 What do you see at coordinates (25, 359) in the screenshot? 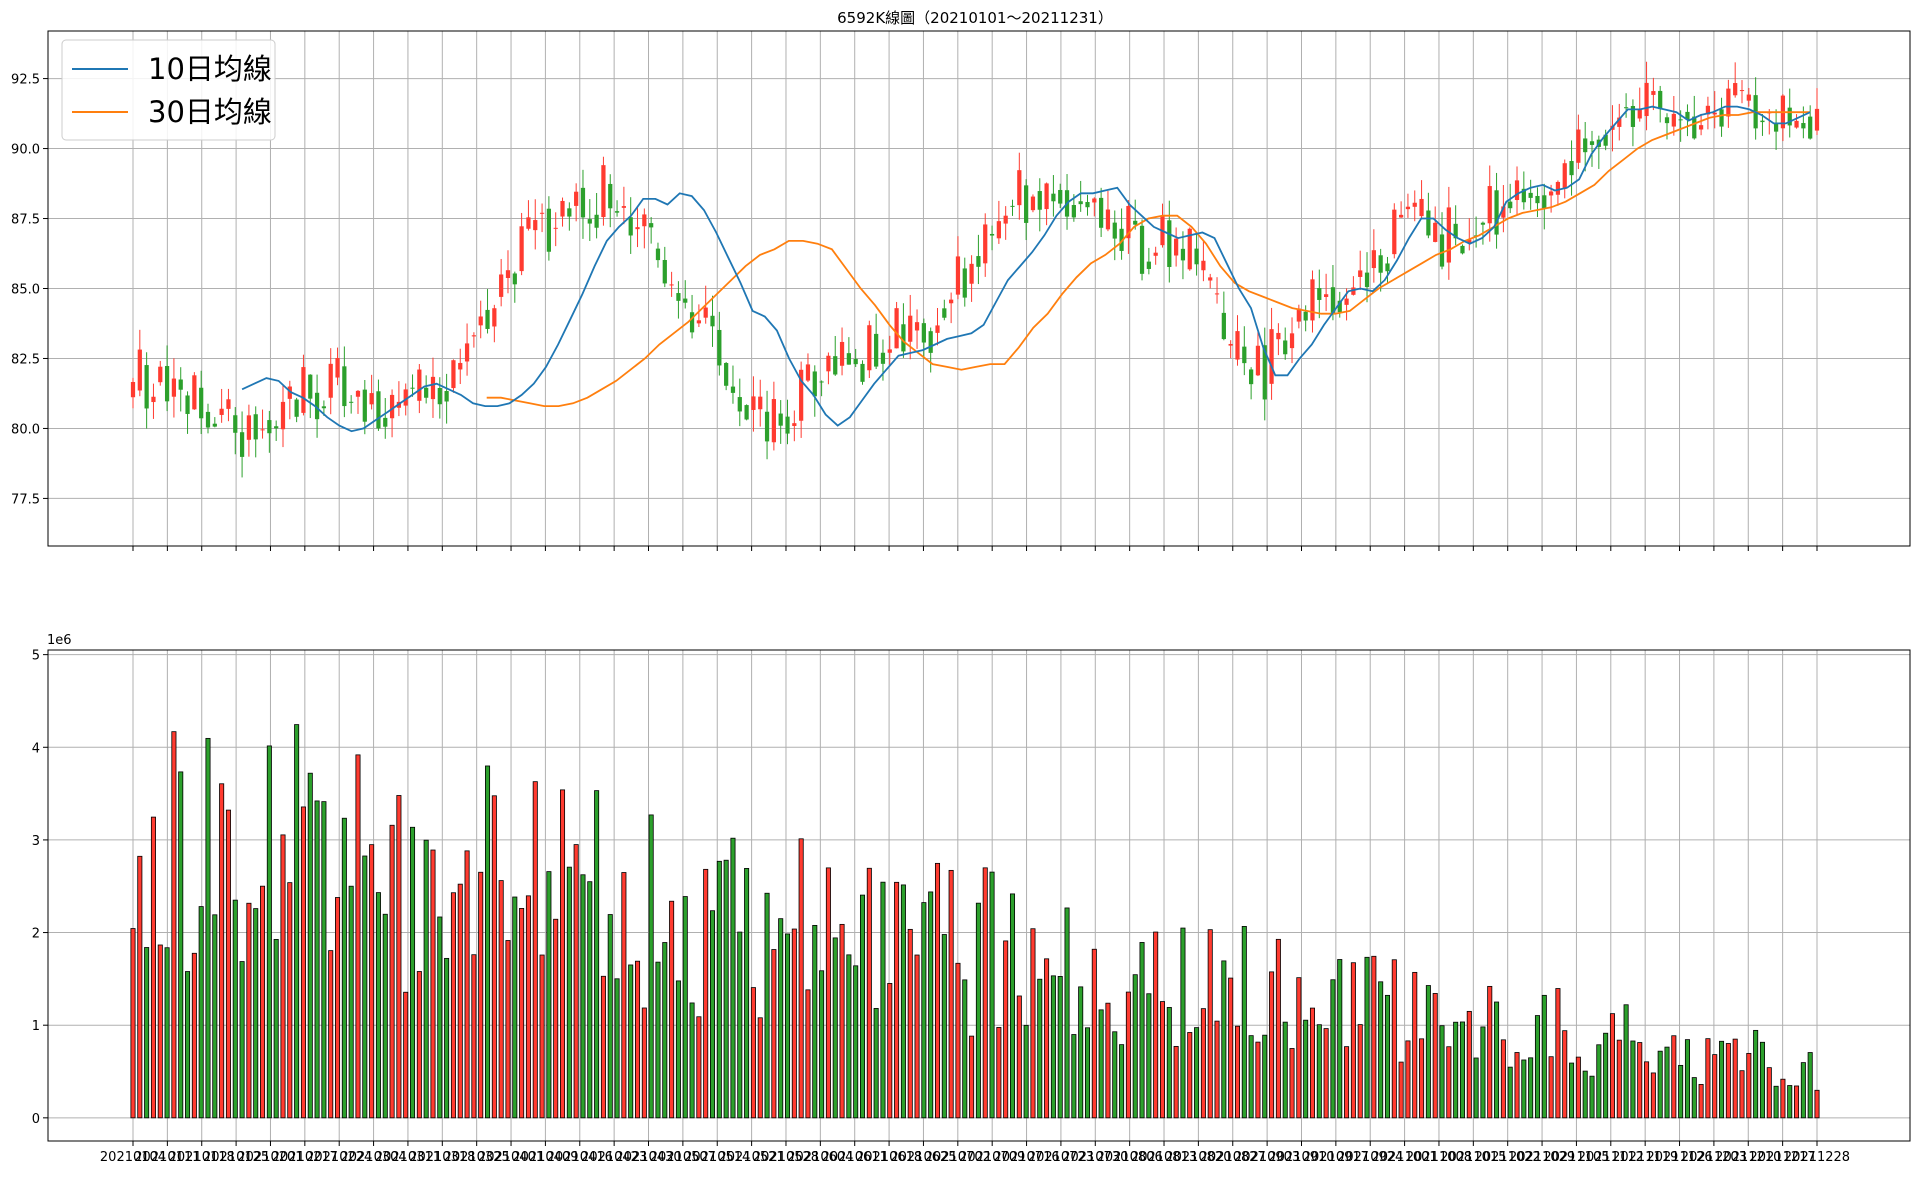
I see `price-y-tick-label: 82.5` at bounding box center [25, 359].